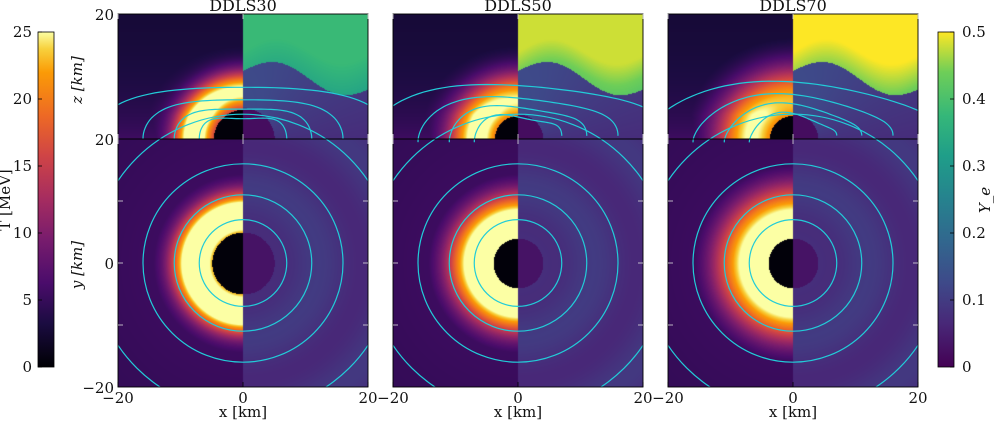 The width and height of the screenshot is (997, 425). What do you see at coordinates (518, 7) in the screenshot?
I see `panel-title: DDLS50` at bounding box center [518, 7].